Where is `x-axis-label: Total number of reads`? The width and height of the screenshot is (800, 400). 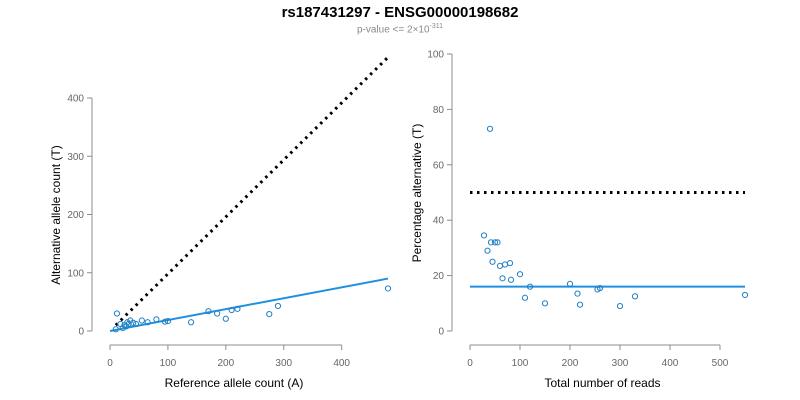
x-axis-label: Total number of reads is located at coordinates (602, 383).